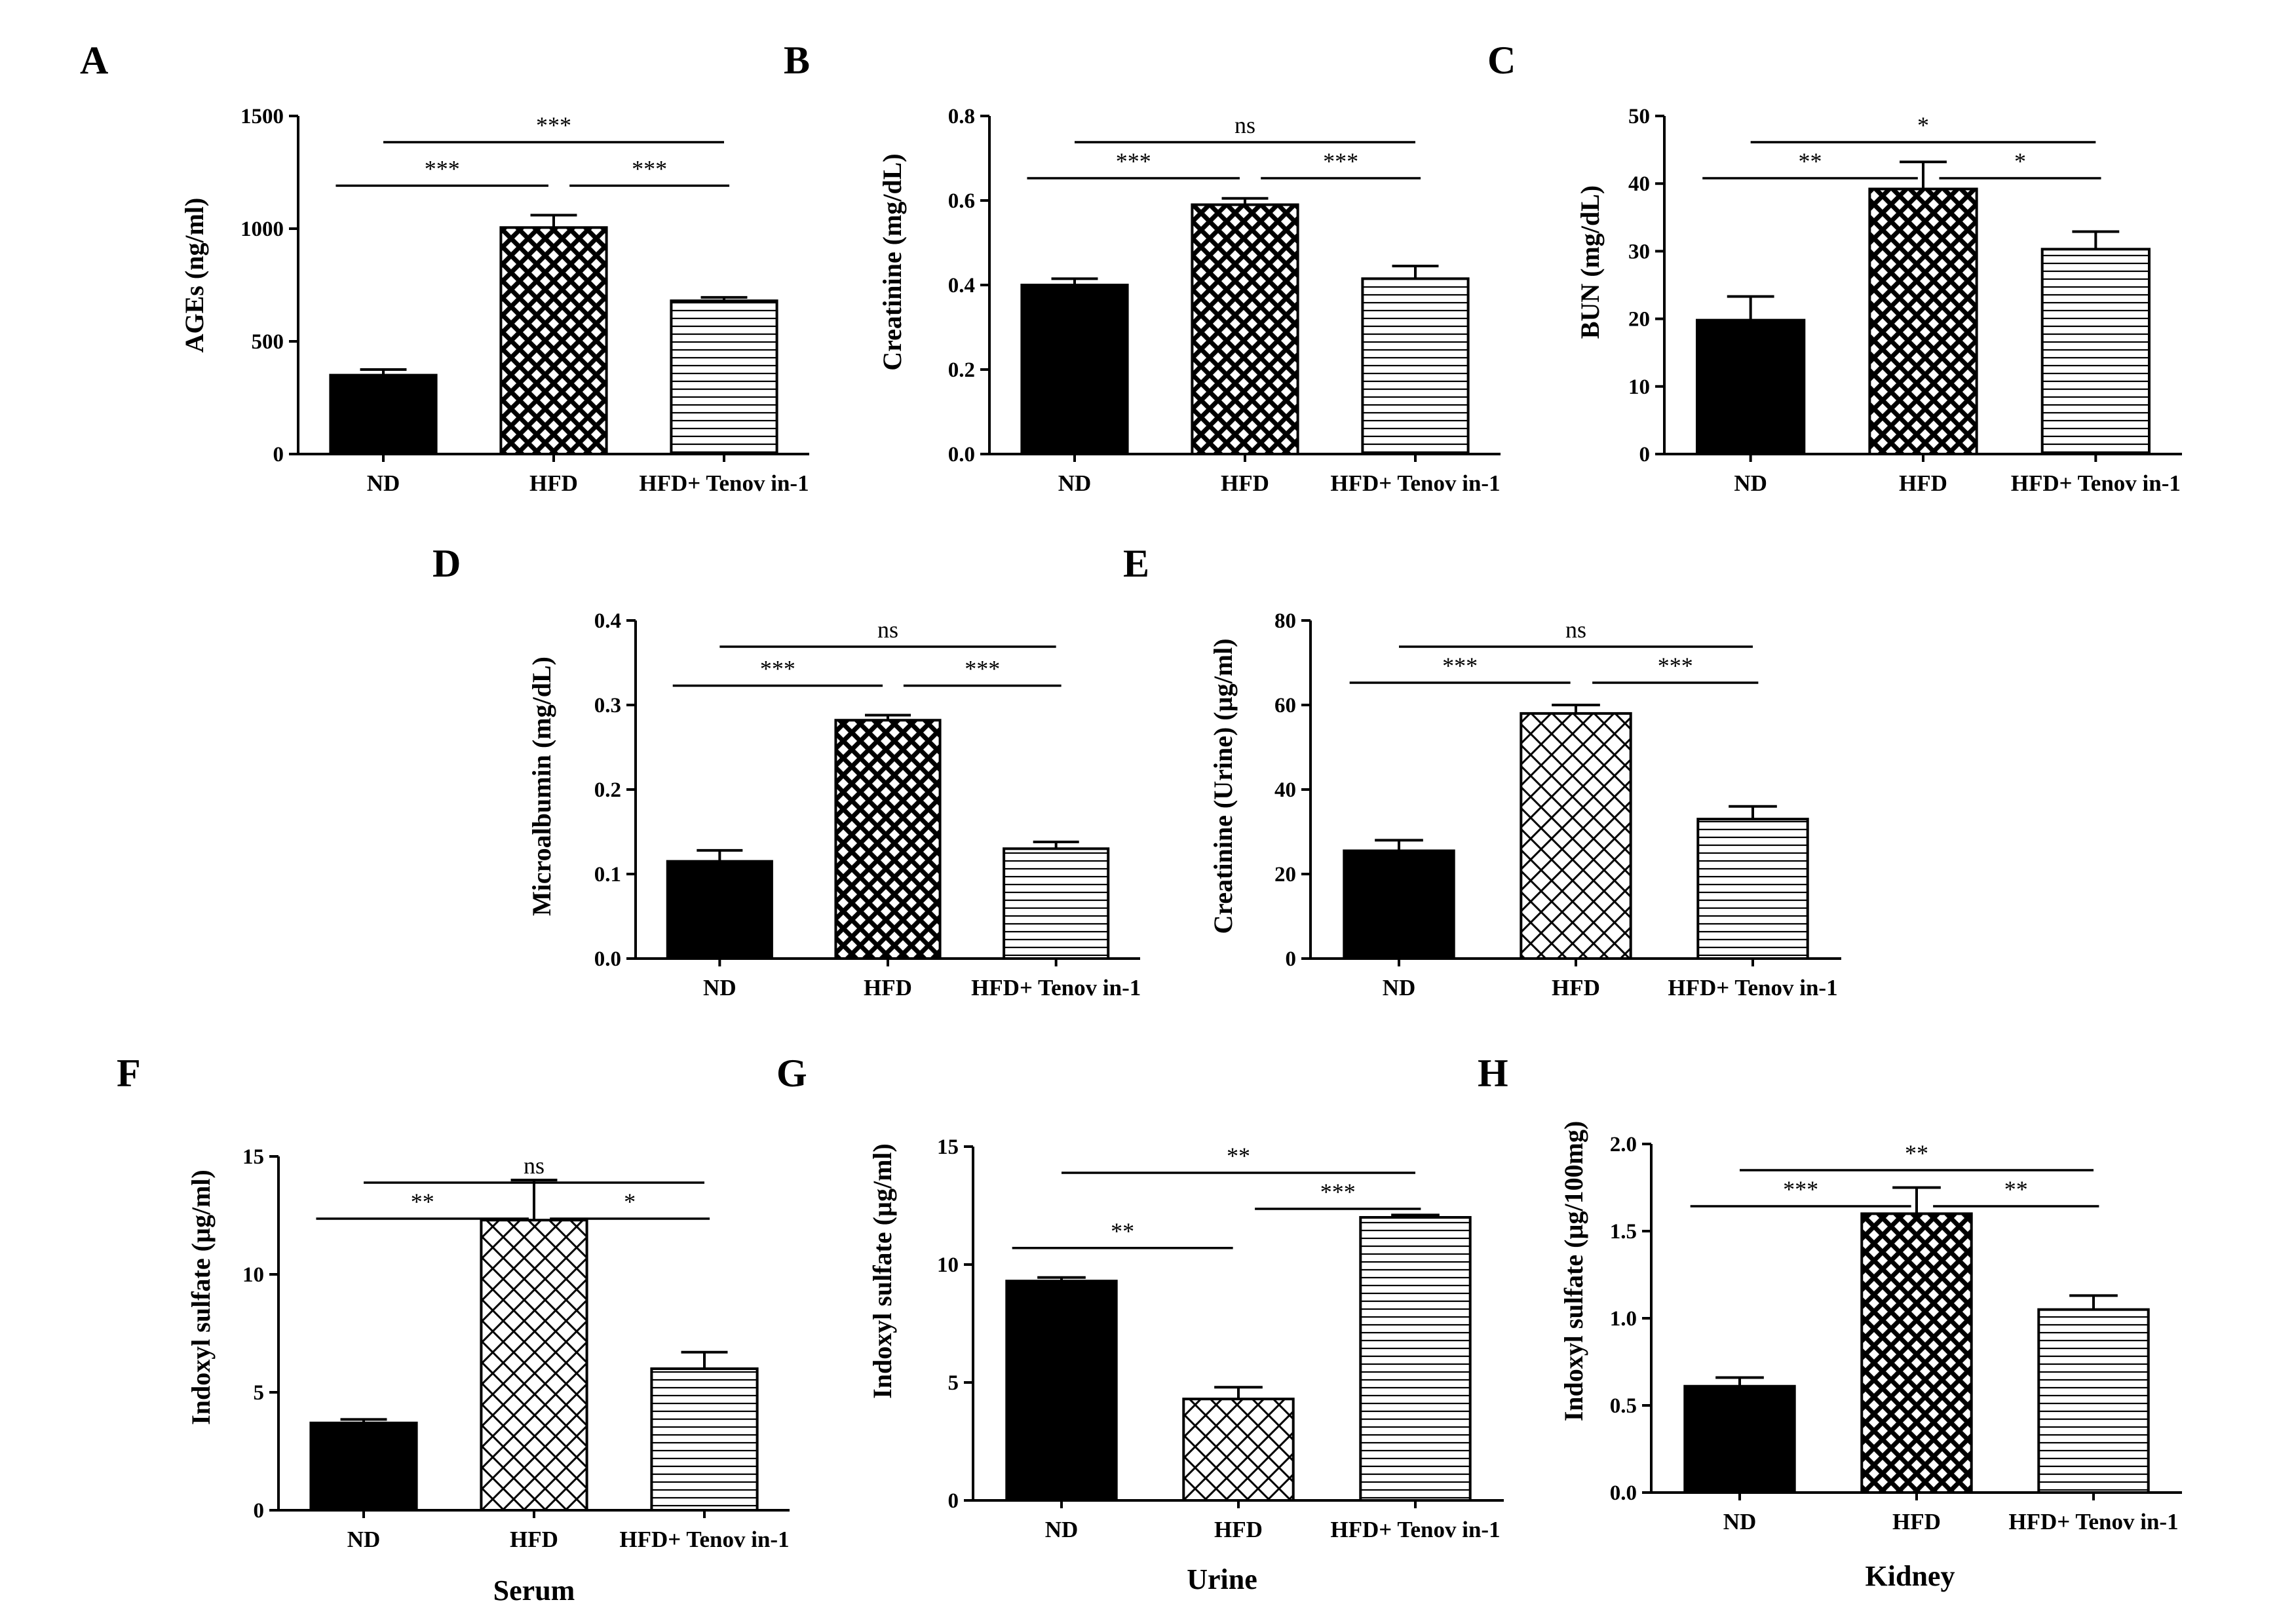  What do you see at coordinates (1285, 705) in the screenshot?
I see `y-tick-label: 60` at bounding box center [1285, 705].